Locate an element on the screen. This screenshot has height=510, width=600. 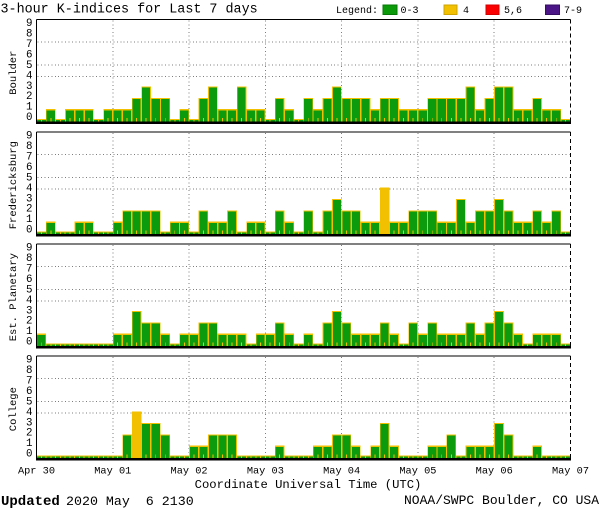
svg-text: May 02 is located at coordinates (189, 472).